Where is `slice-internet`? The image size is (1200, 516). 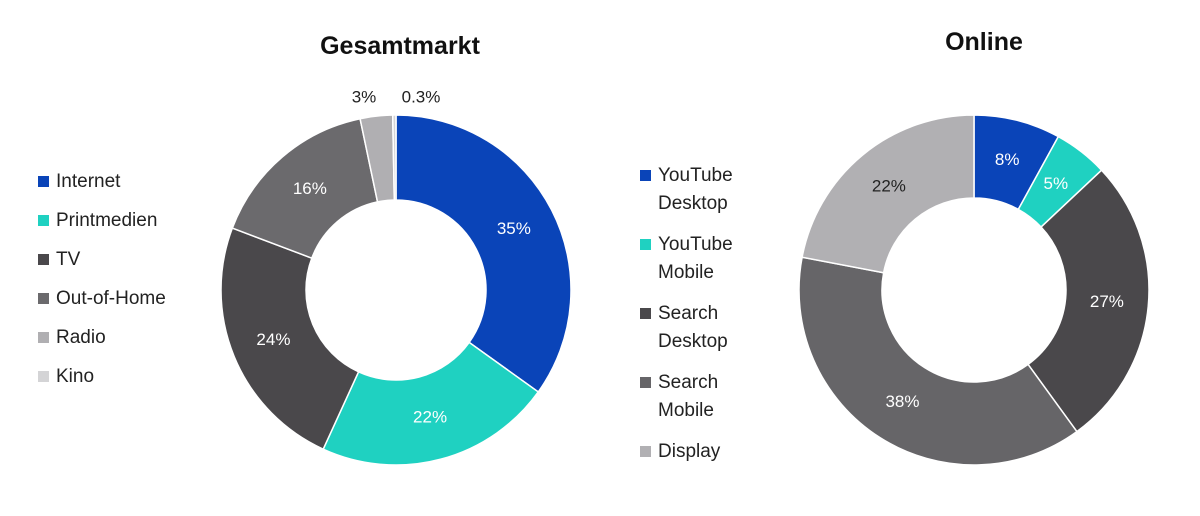
slice-internet is located at coordinates (483, 253).